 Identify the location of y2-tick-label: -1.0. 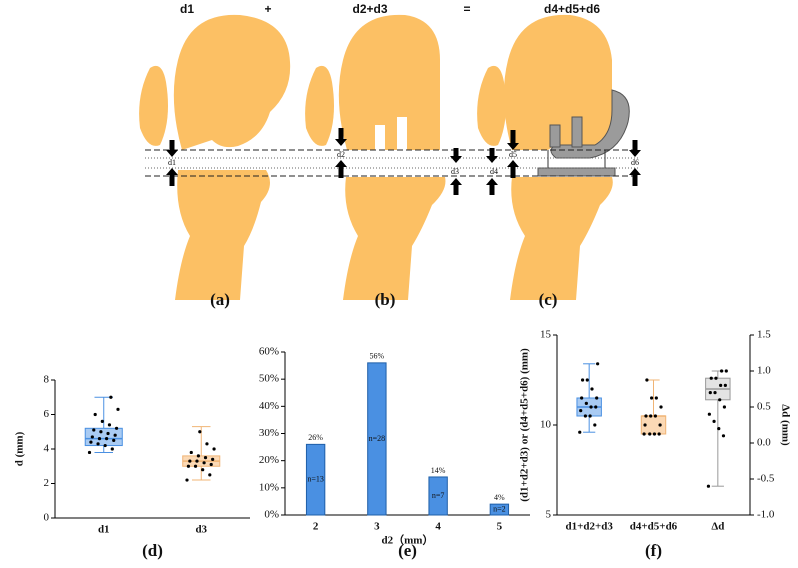
(766, 515).